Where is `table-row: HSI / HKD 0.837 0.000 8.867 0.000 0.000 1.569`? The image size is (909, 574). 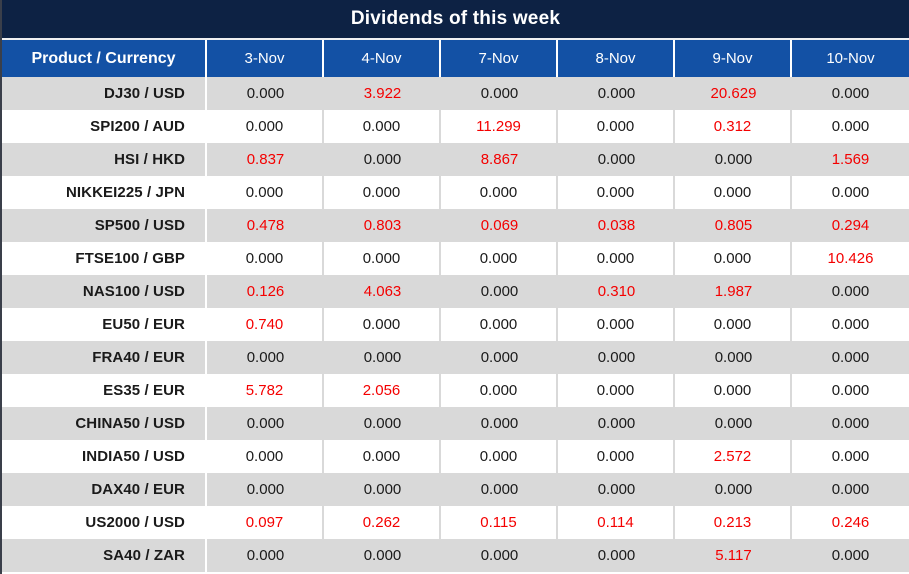 table-row: HSI / HKD 0.837 0.000 8.867 0.000 0.000 1.569 is located at coordinates (455, 159).